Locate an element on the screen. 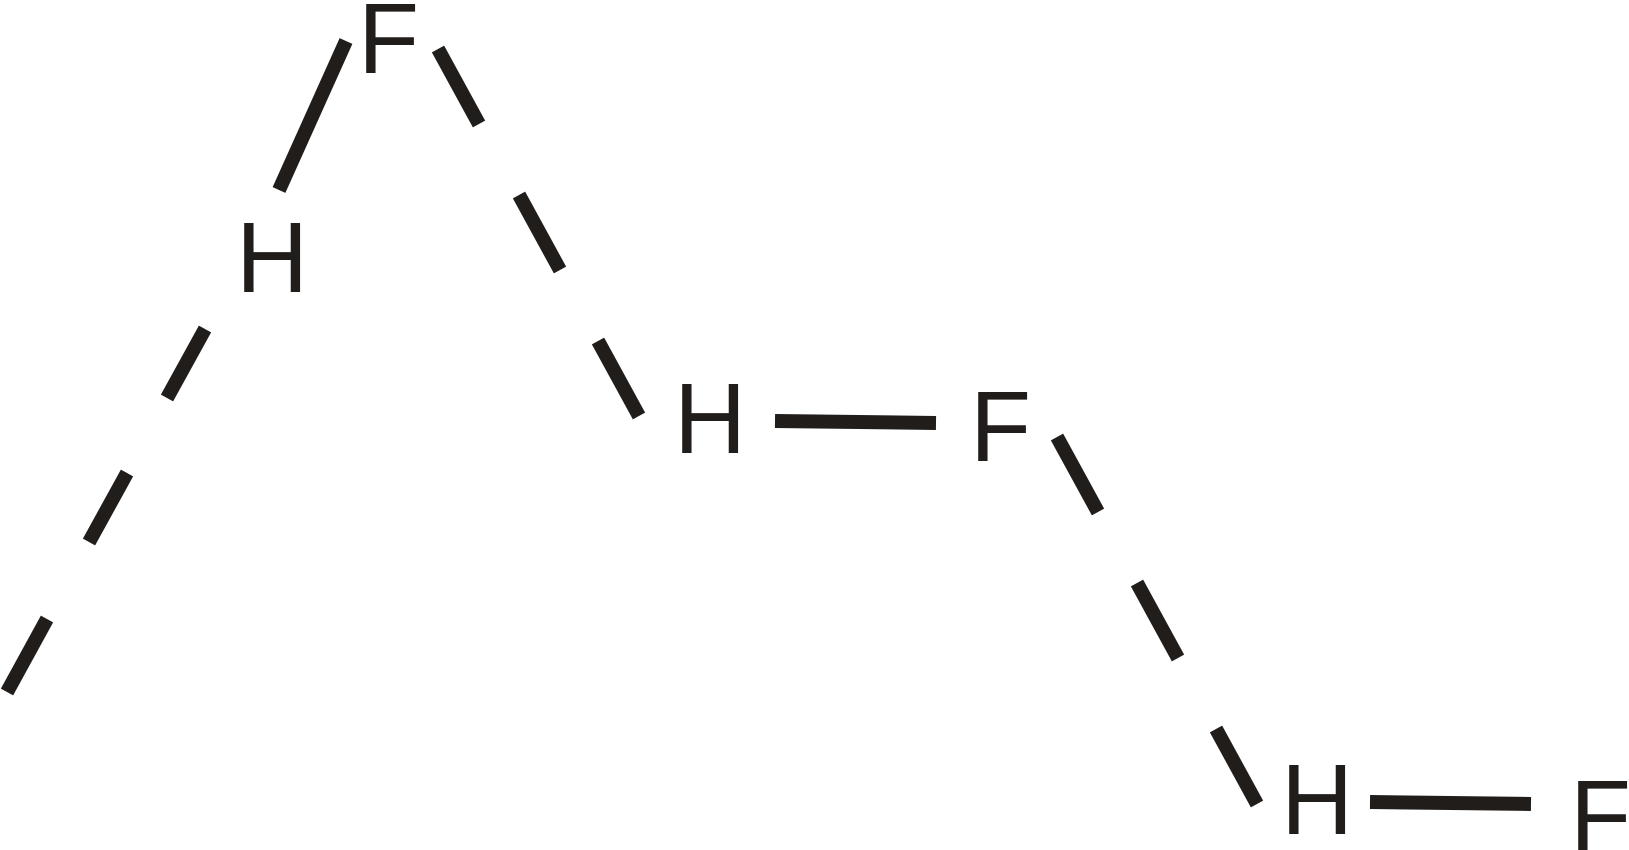 The image size is (1629, 850). hydrogen-bond-h1-offscreen is located at coordinates (106, 510).